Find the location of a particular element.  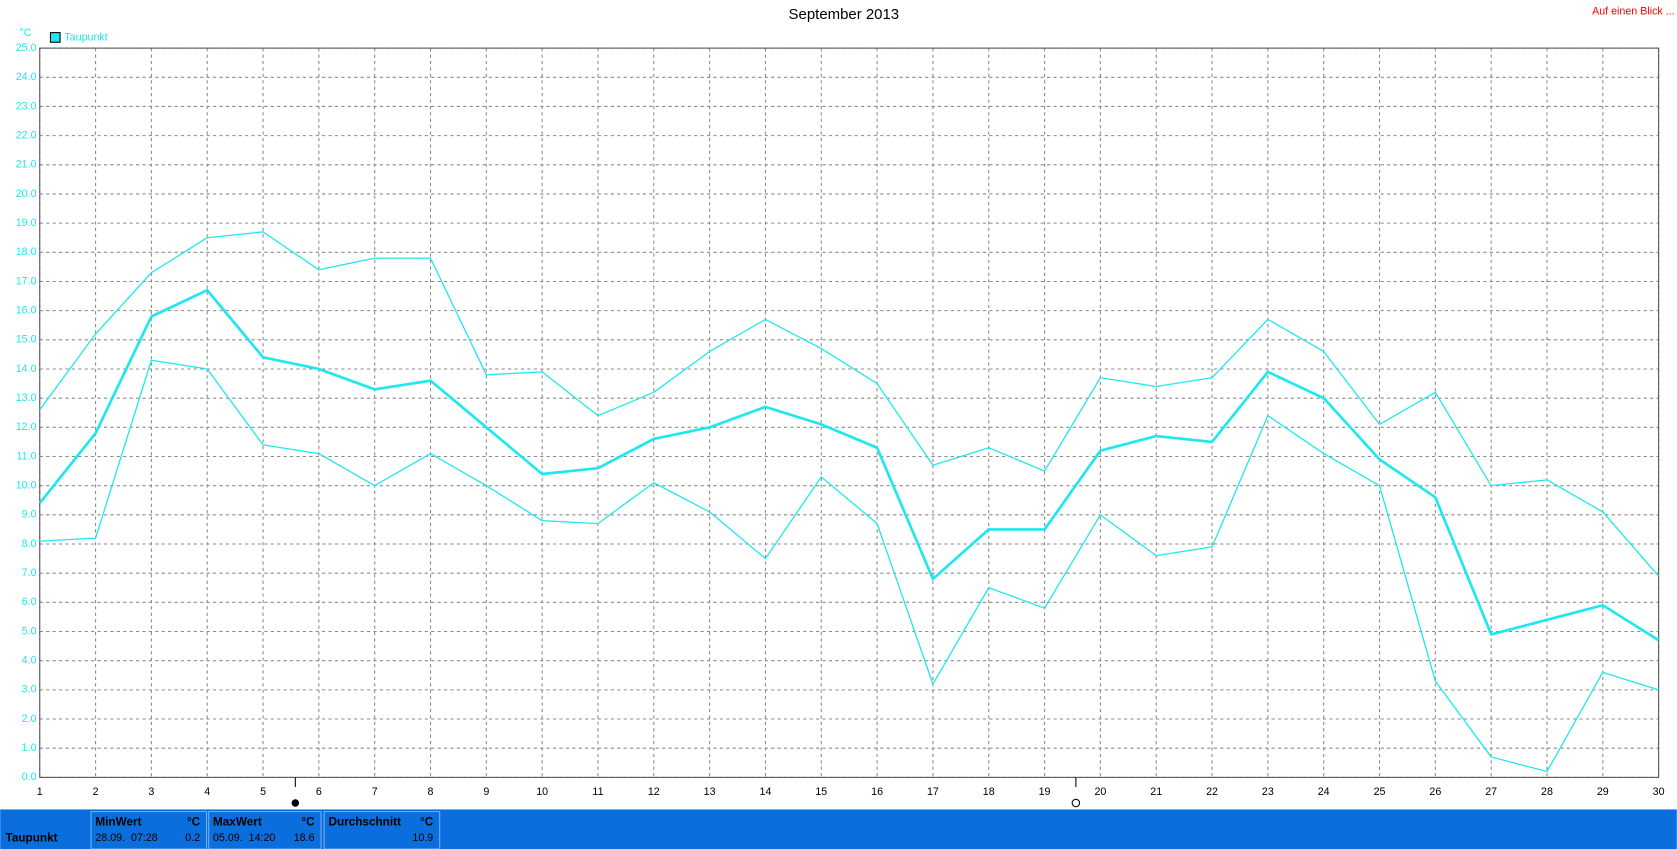

y-tick-label: 20.0 is located at coordinates (26, 194).